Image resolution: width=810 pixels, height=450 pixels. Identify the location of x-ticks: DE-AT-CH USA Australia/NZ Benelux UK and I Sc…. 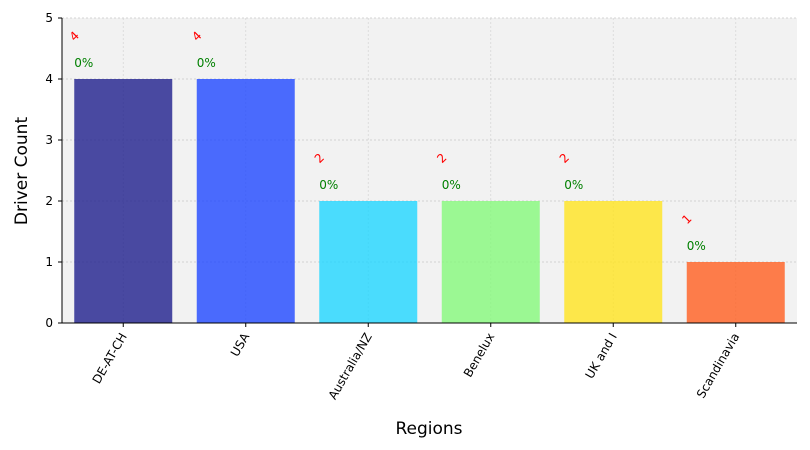
(416, 362).